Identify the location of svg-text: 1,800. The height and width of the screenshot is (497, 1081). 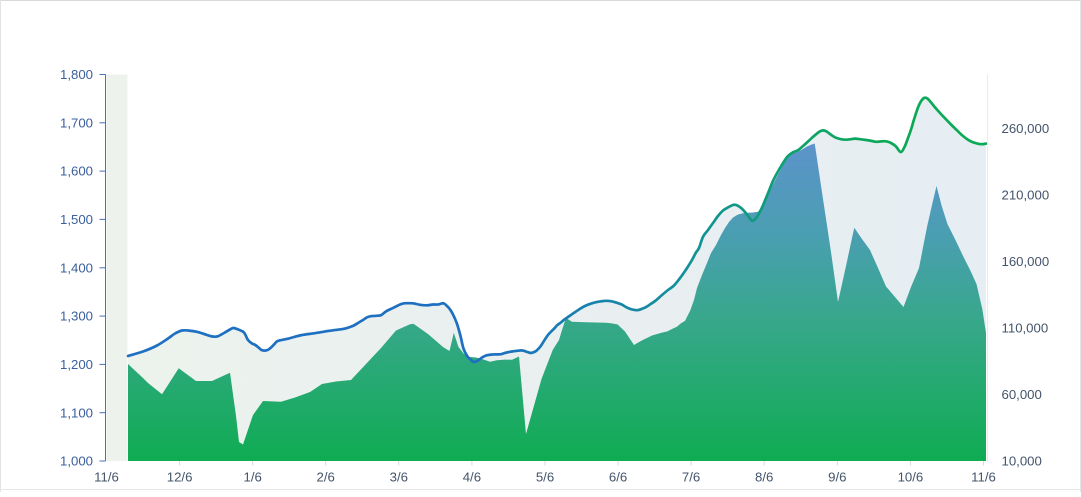
(76, 74).